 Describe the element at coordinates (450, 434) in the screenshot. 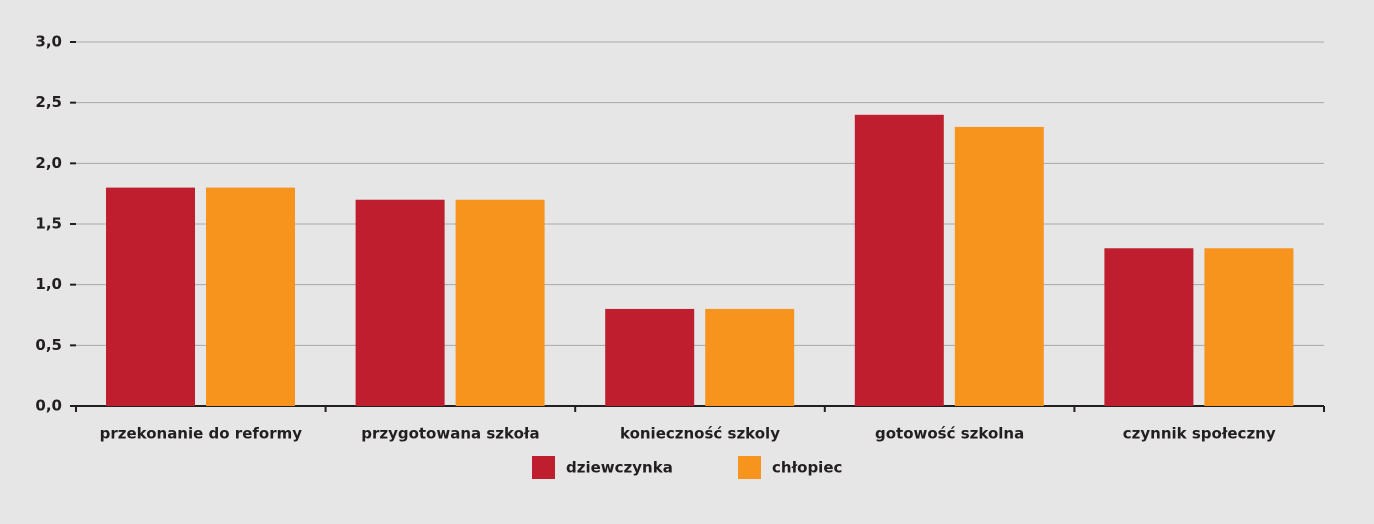

I see `x-tick-label: przygotowana szkoła` at that location.